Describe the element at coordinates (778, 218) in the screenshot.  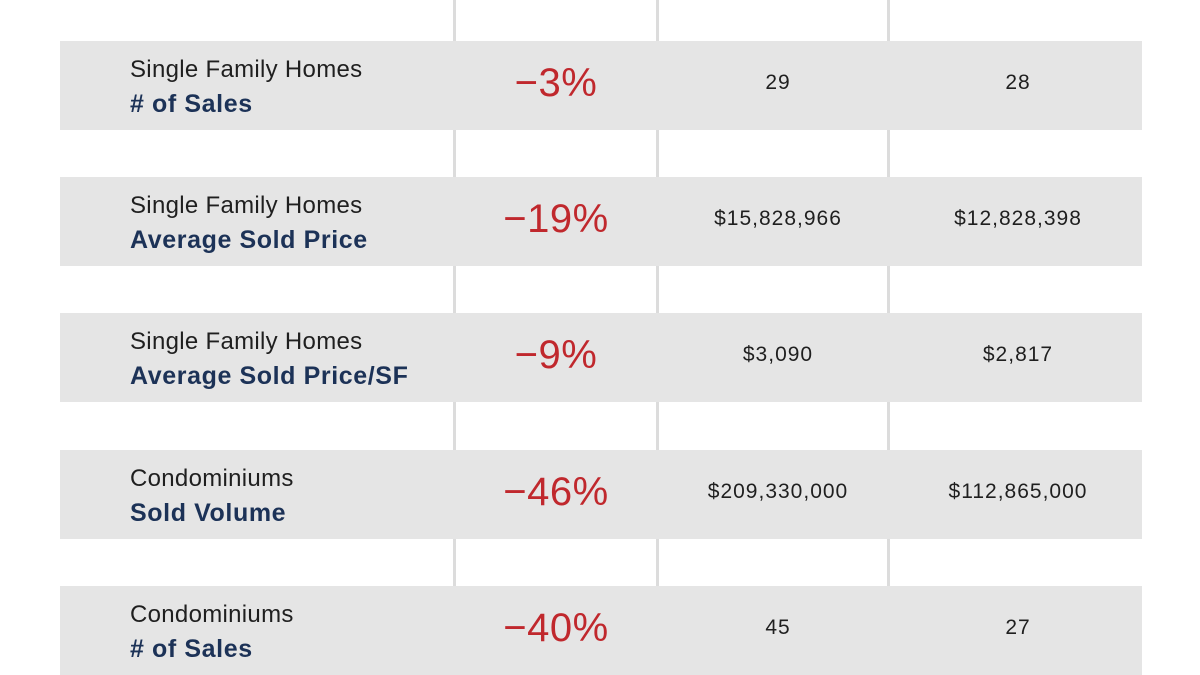
I see `value-period-1: $15,828,966` at that location.